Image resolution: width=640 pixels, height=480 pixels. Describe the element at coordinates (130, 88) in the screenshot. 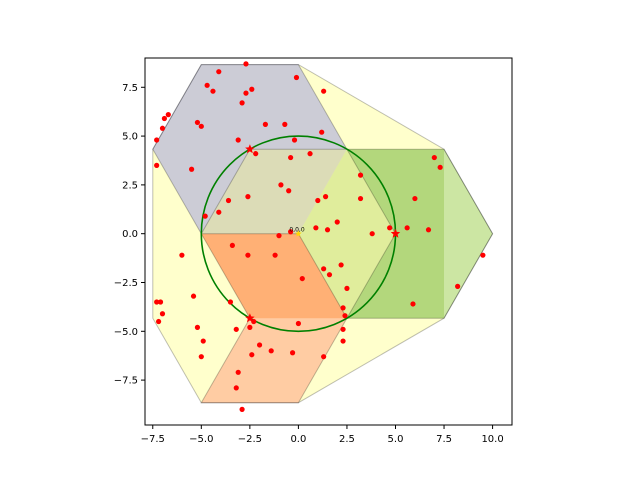

I see `y-tick-label-6: 7.5` at that location.